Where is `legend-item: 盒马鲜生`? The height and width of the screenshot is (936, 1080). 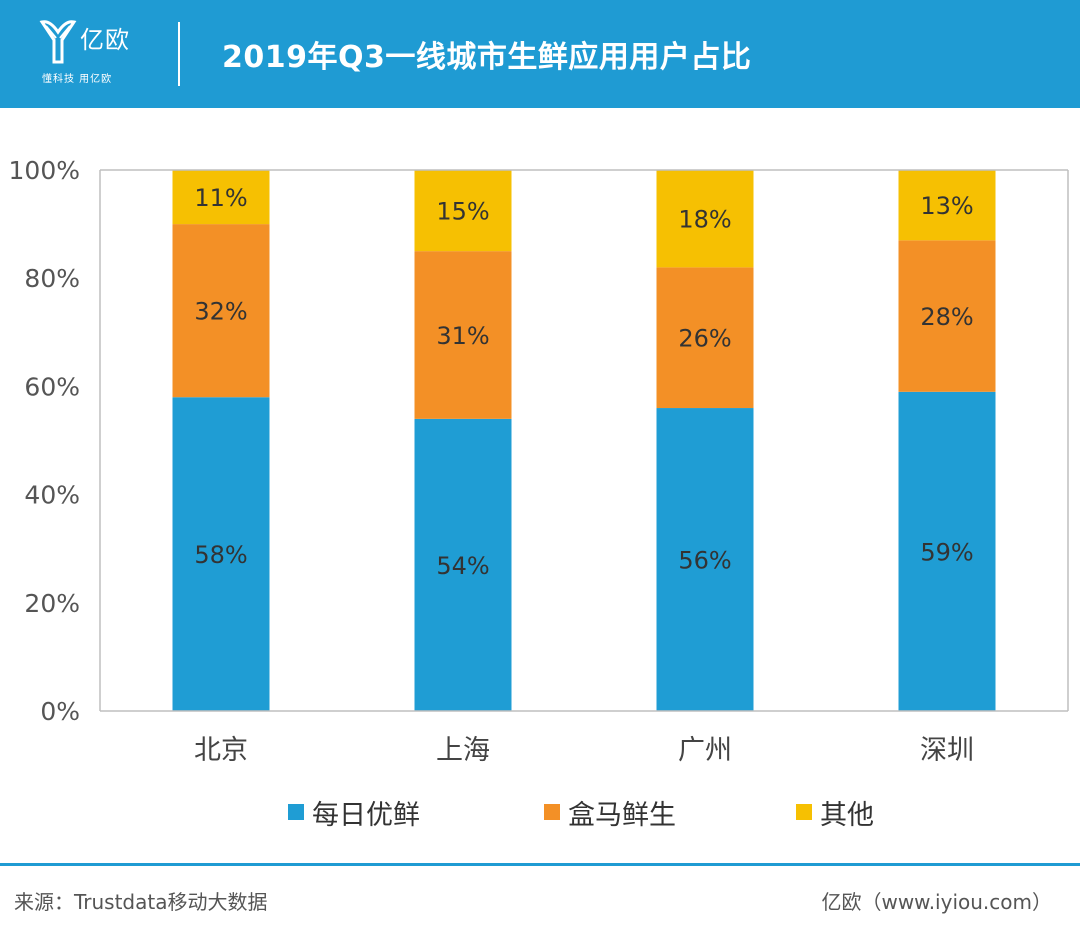 legend-item: 盒马鲜生 is located at coordinates (610, 812).